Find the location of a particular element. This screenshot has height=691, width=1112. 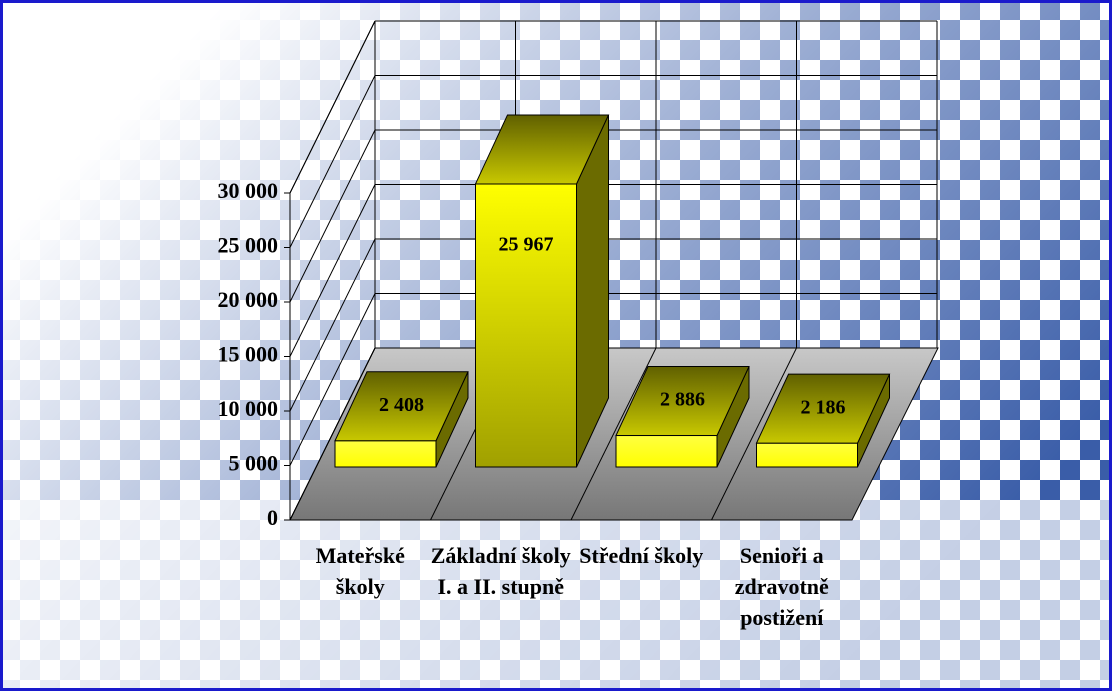

x-tick-label: Senioři a zdravotně postižení is located at coordinates (781, 586).